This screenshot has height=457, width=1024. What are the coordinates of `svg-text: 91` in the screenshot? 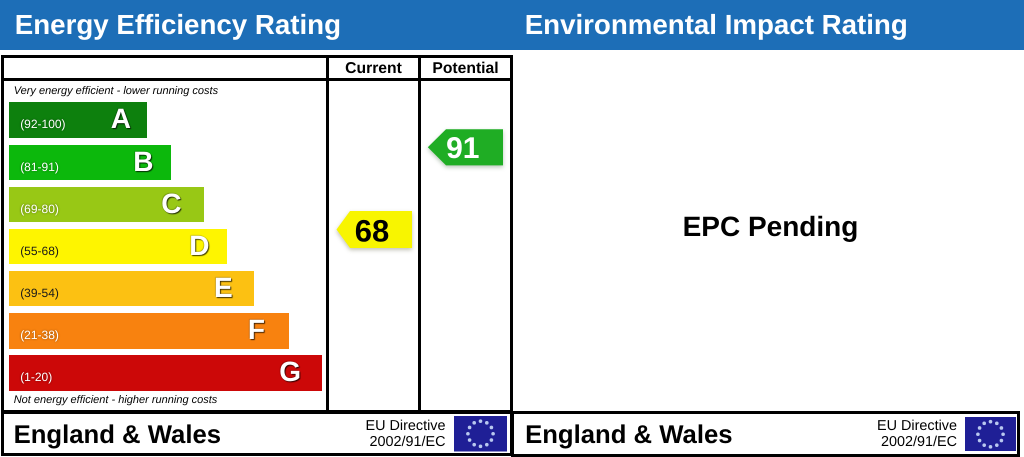 It's located at (462, 148).